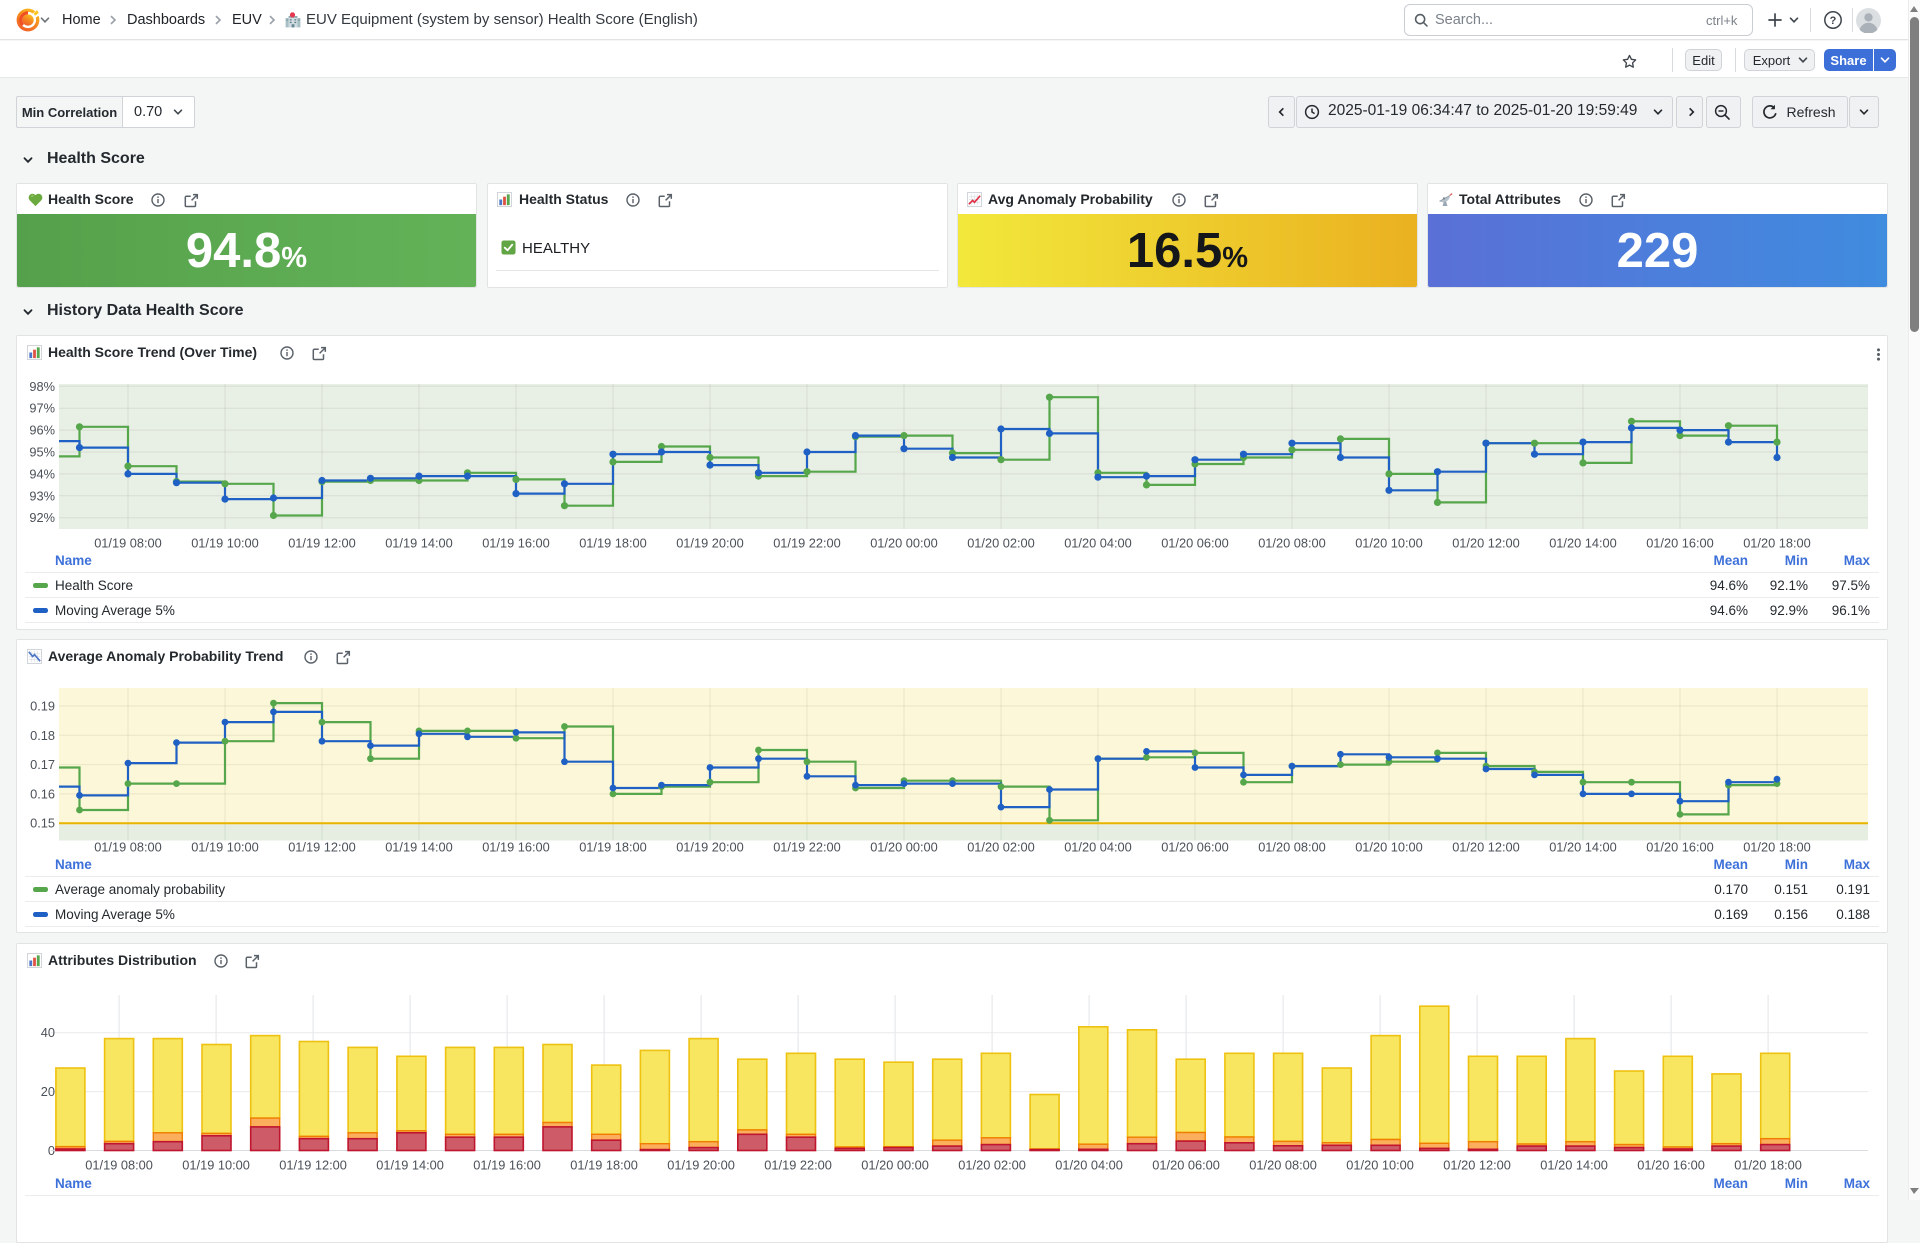 The image size is (1920, 1243). I want to click on svg-text: 0.17, so click(42, 764).